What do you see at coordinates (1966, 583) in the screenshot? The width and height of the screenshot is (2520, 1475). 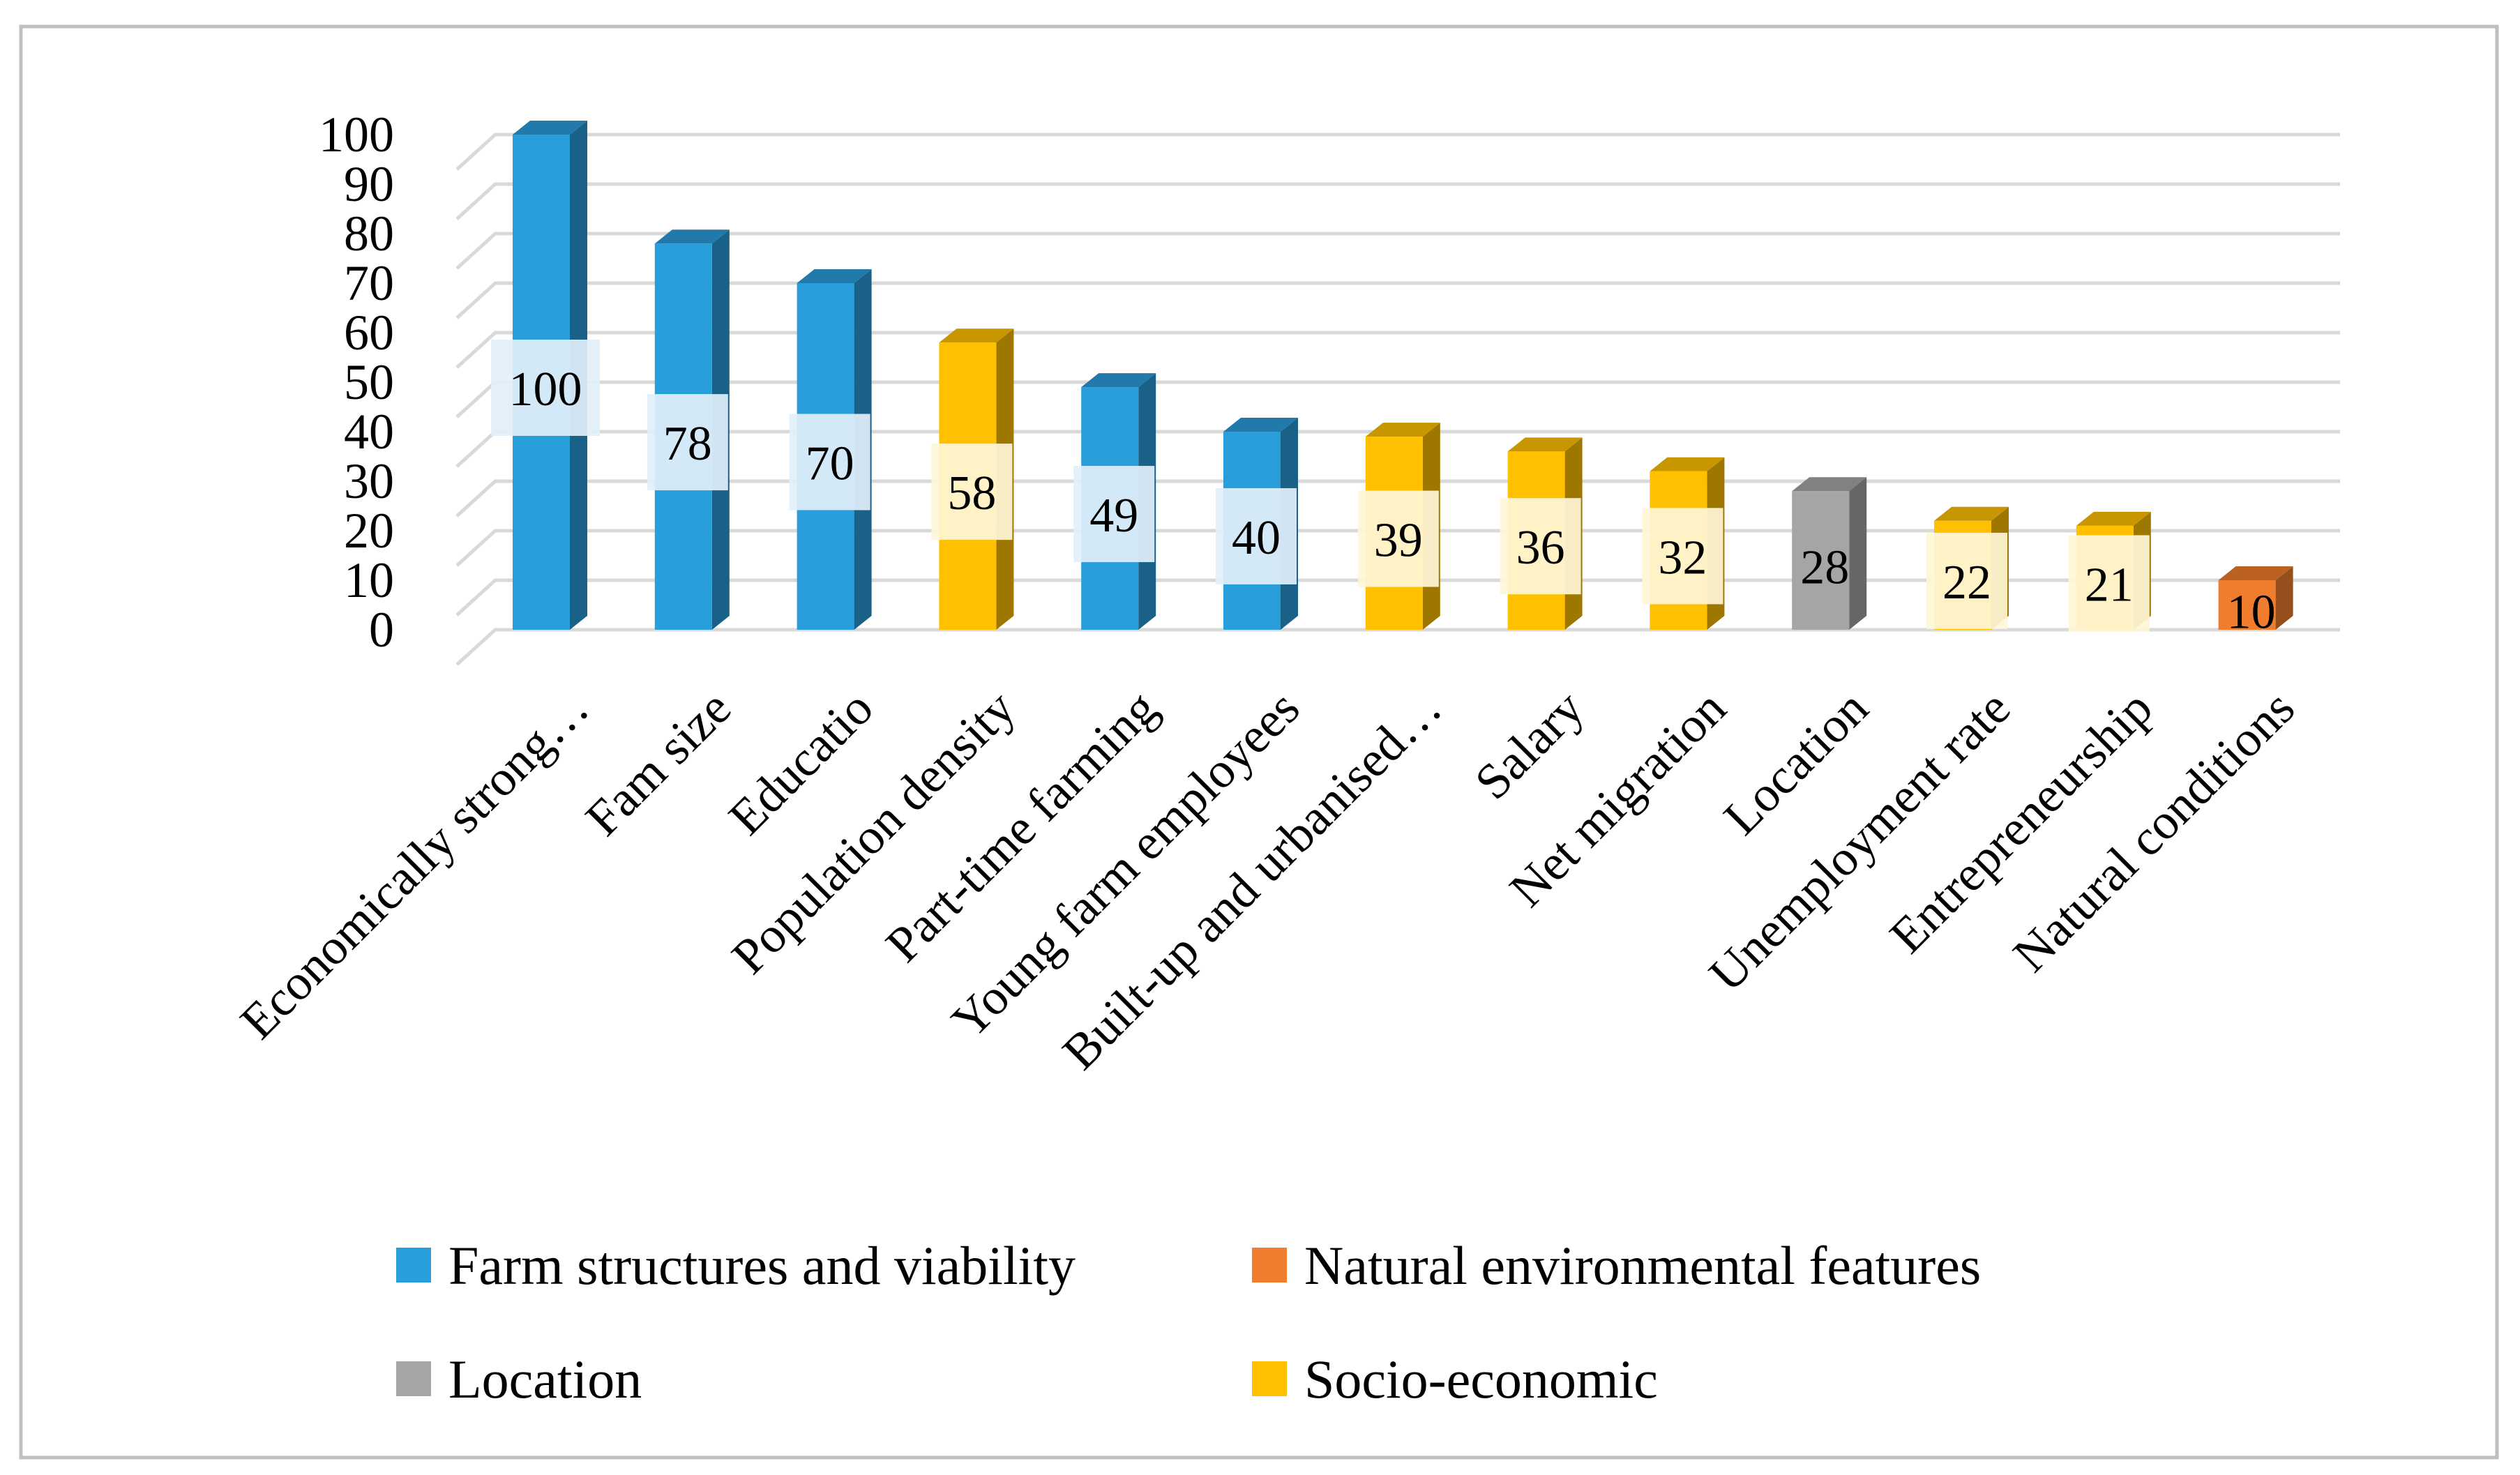 I see `data-label-text: 22` at bounding box center [1966, 583].